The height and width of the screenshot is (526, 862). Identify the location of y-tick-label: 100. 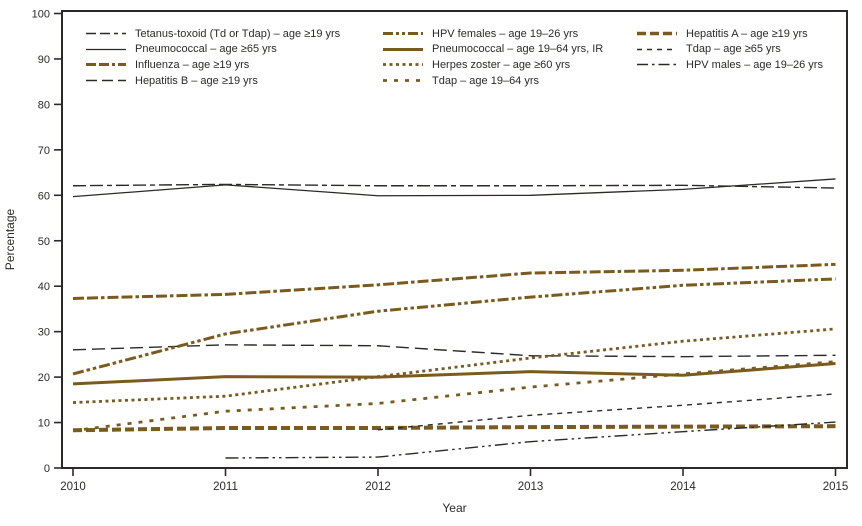
(41, 15).